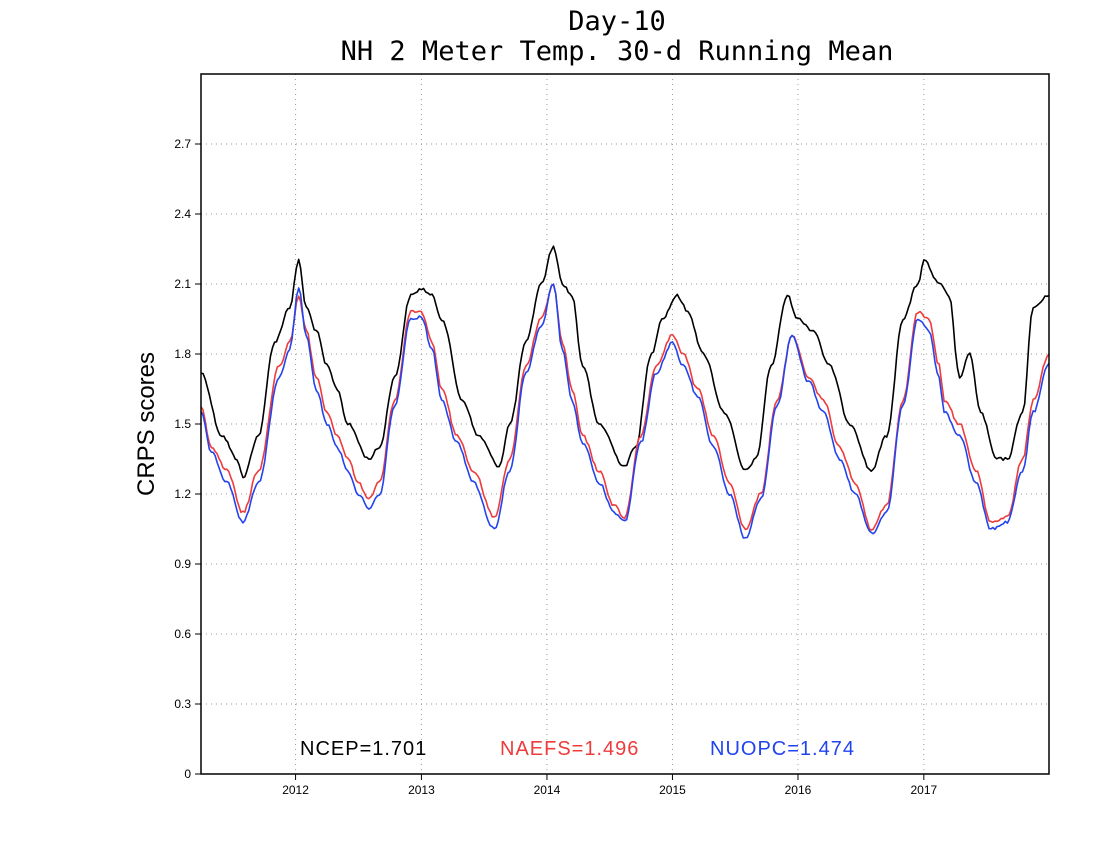  What do you see at coordinates (782, 749) in the screenshot?
I see `legend-item-nuopc: NUOPC=1.474` at bounding box center [782, 749].